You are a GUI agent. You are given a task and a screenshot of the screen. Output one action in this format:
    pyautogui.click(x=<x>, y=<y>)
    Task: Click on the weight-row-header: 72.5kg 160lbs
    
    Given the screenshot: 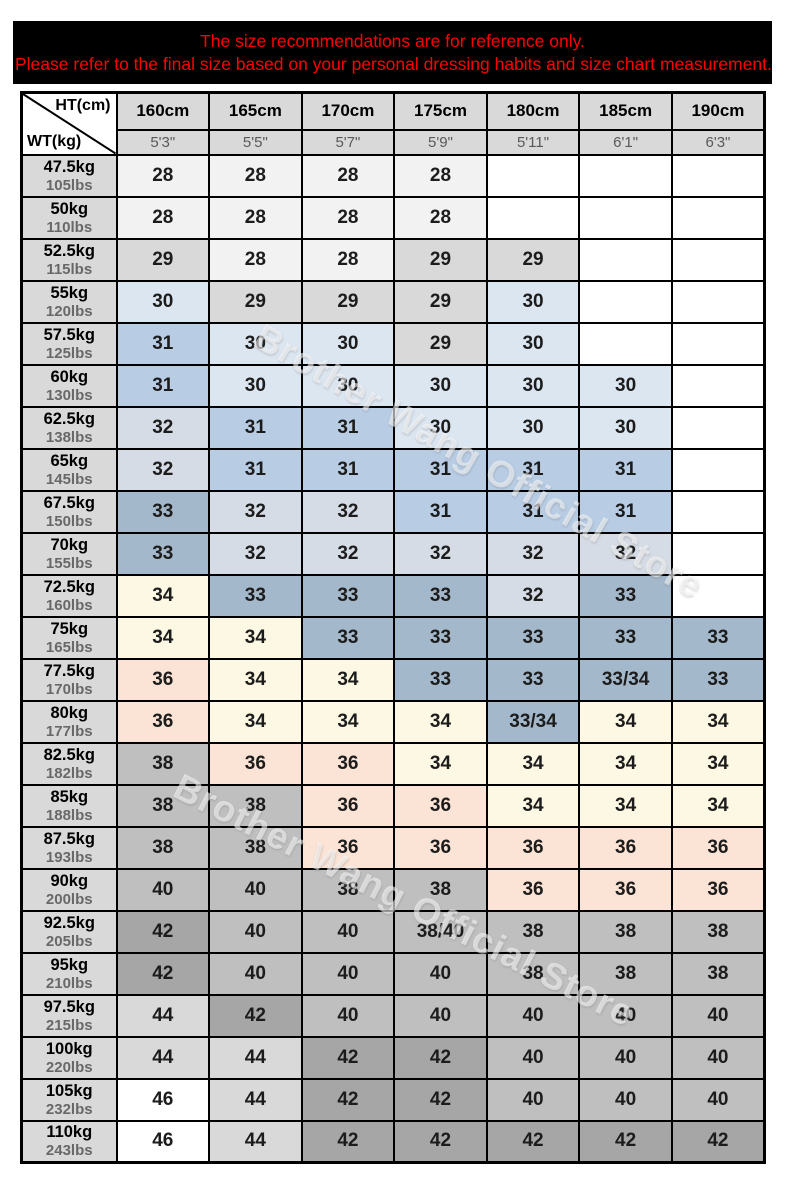 What is the action you would take?
    pyautogui.click(x=69, y=595)
    